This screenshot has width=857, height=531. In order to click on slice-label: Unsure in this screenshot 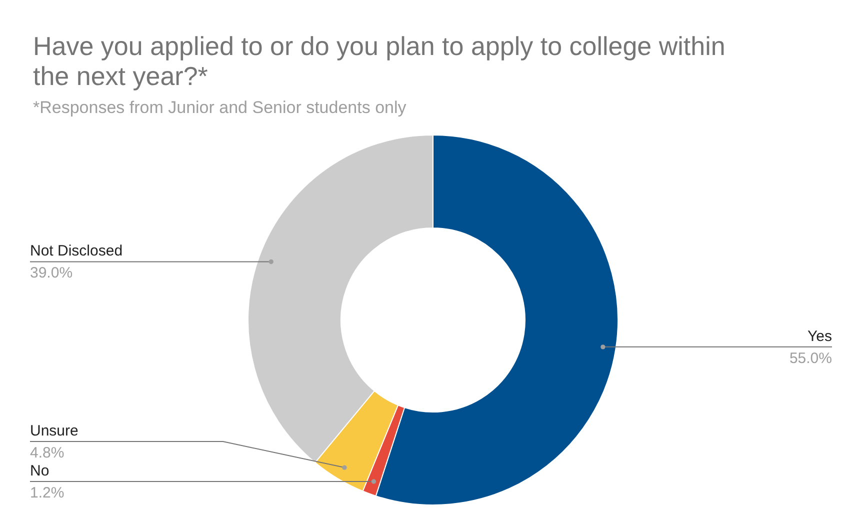, I will do `click(54, 431)`.